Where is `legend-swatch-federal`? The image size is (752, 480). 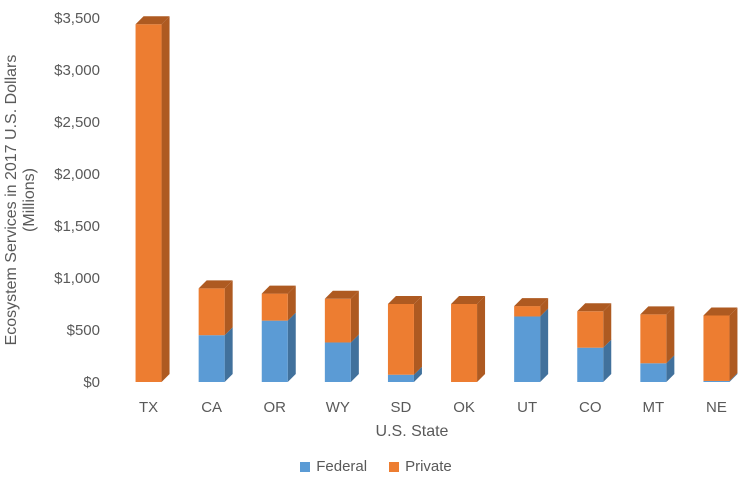 legend-swatch-federal is located at coordinates (305, 466).